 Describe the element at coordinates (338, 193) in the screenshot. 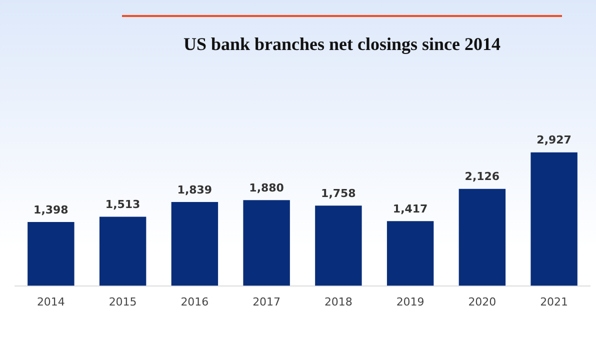

I see `data-label: 1,758` at that location.